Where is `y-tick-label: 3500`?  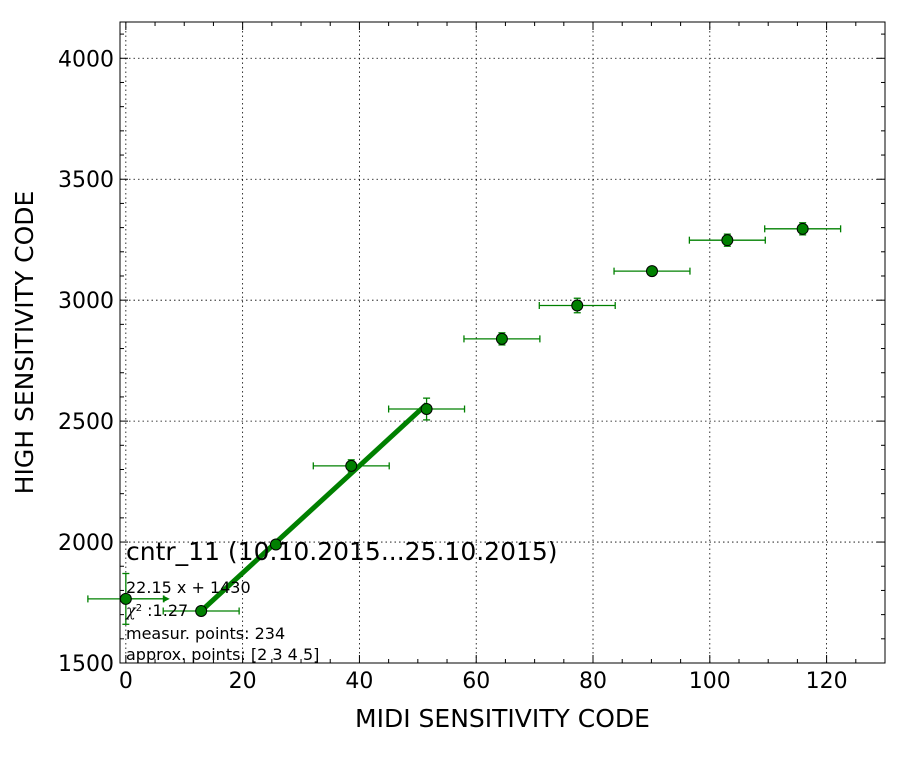
y-tick-label: 3500 is located at coordinates (86, 180).